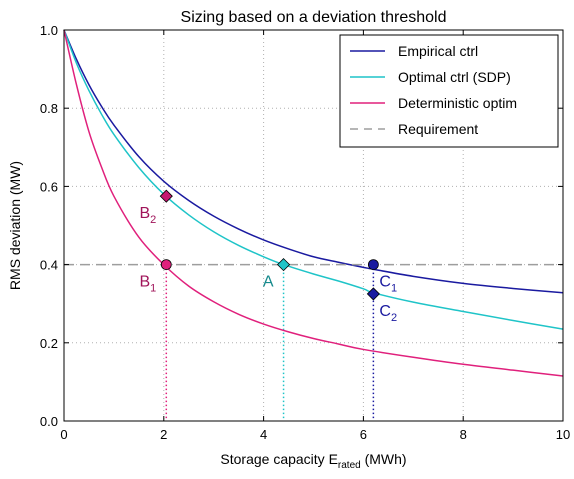 The height and width of the screenshot is (479, 574). I want to click on x-tick-label: 0, so click(63, 434).